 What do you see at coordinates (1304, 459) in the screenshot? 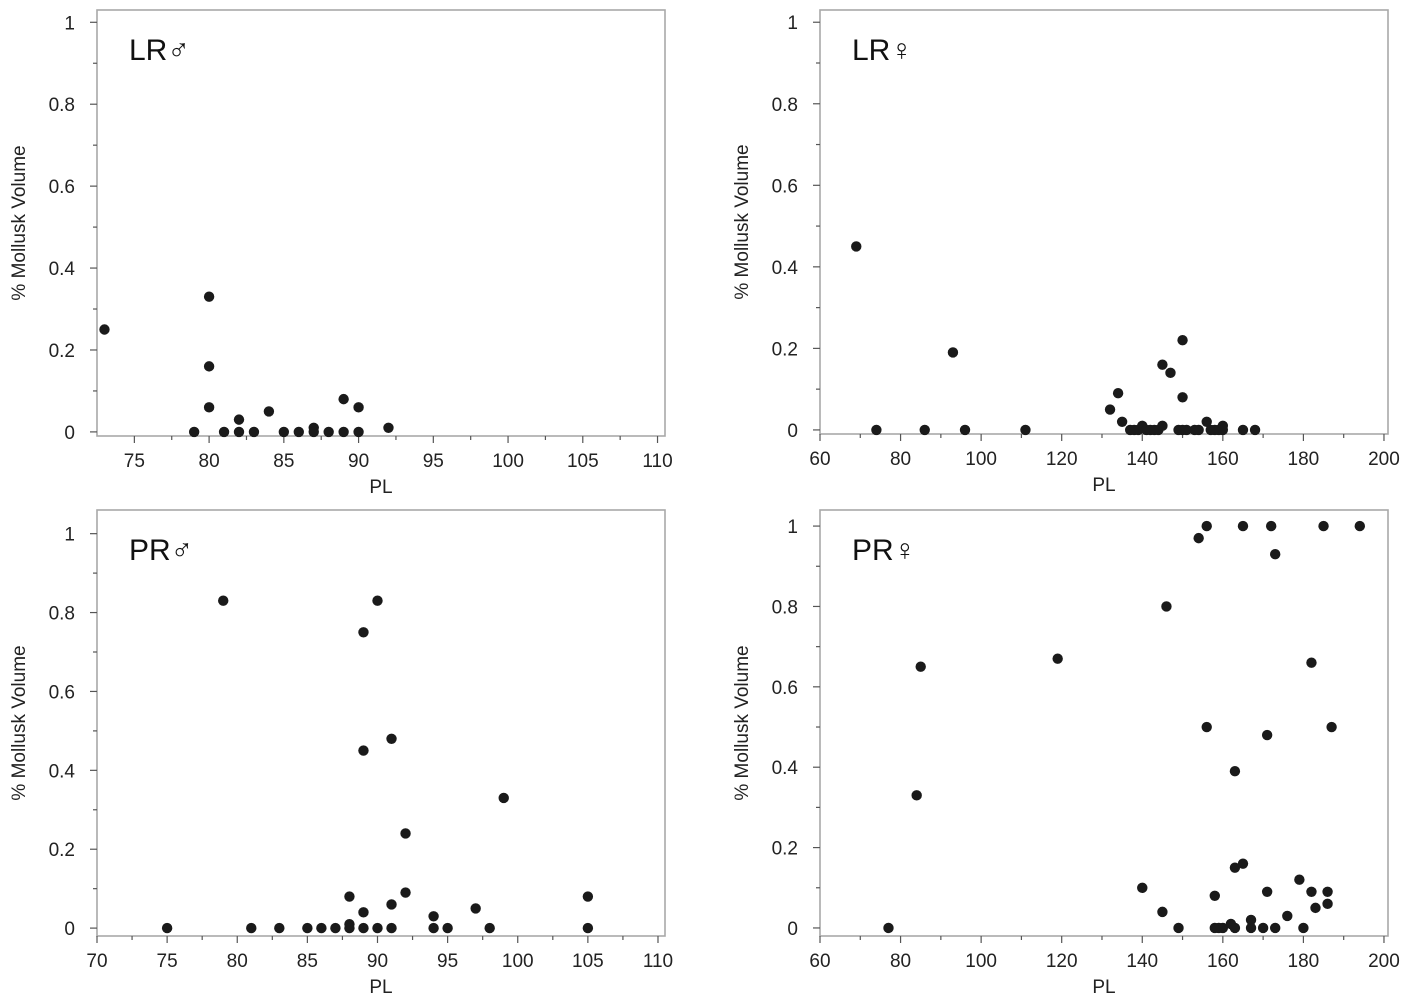
I see `x-tick-label: 180` at bounding box center [1304, 459].